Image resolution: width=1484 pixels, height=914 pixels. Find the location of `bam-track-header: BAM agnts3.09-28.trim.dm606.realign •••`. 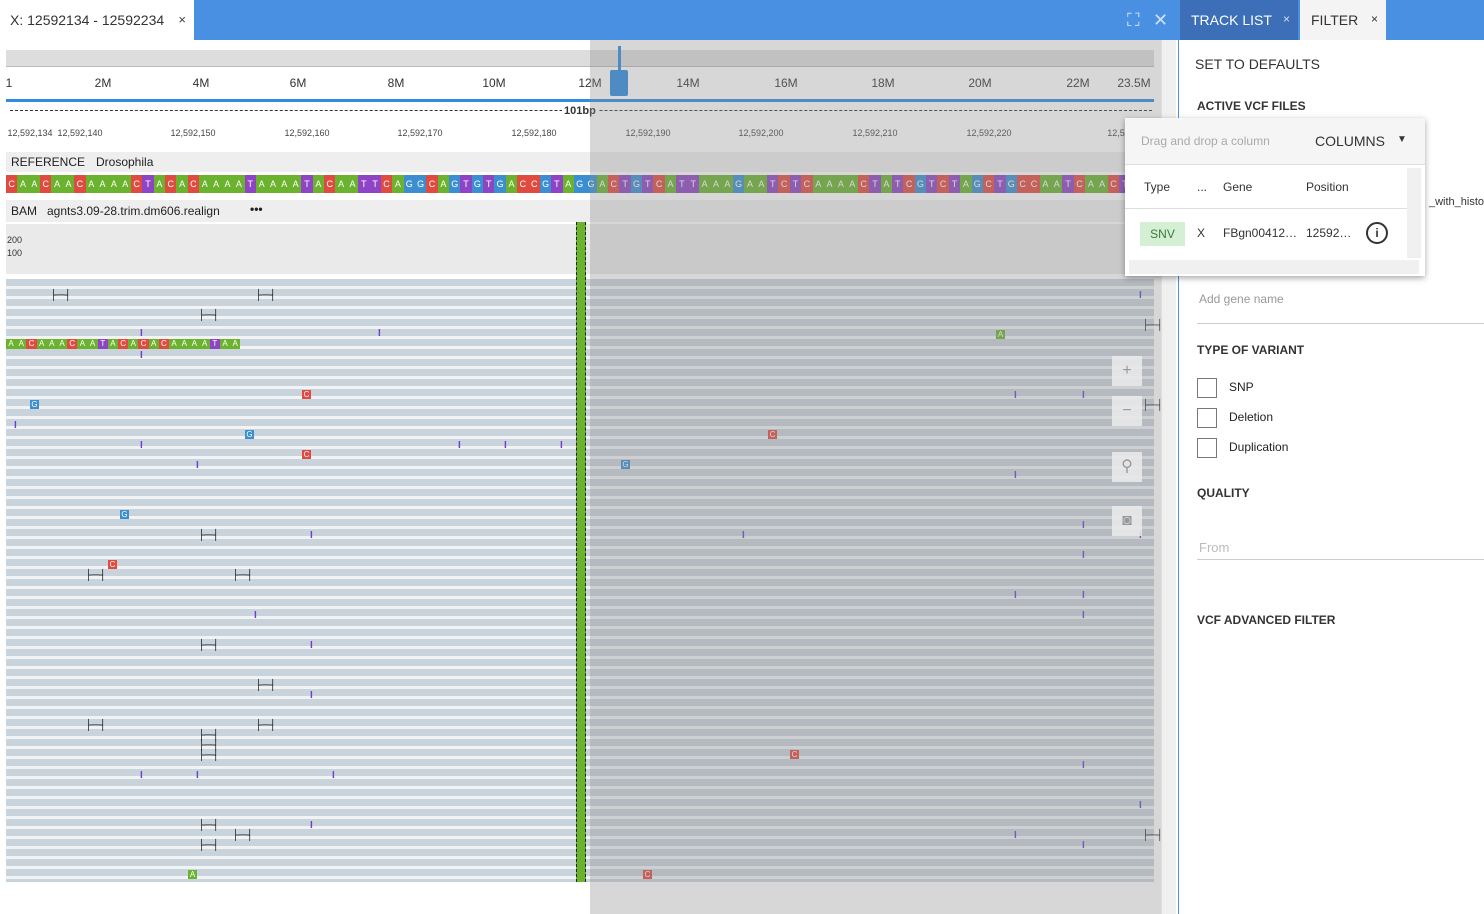

bam-track-header: BAM agnts3.09-28.trim.dm606.realign ••• is located at coordinates (580, 211).